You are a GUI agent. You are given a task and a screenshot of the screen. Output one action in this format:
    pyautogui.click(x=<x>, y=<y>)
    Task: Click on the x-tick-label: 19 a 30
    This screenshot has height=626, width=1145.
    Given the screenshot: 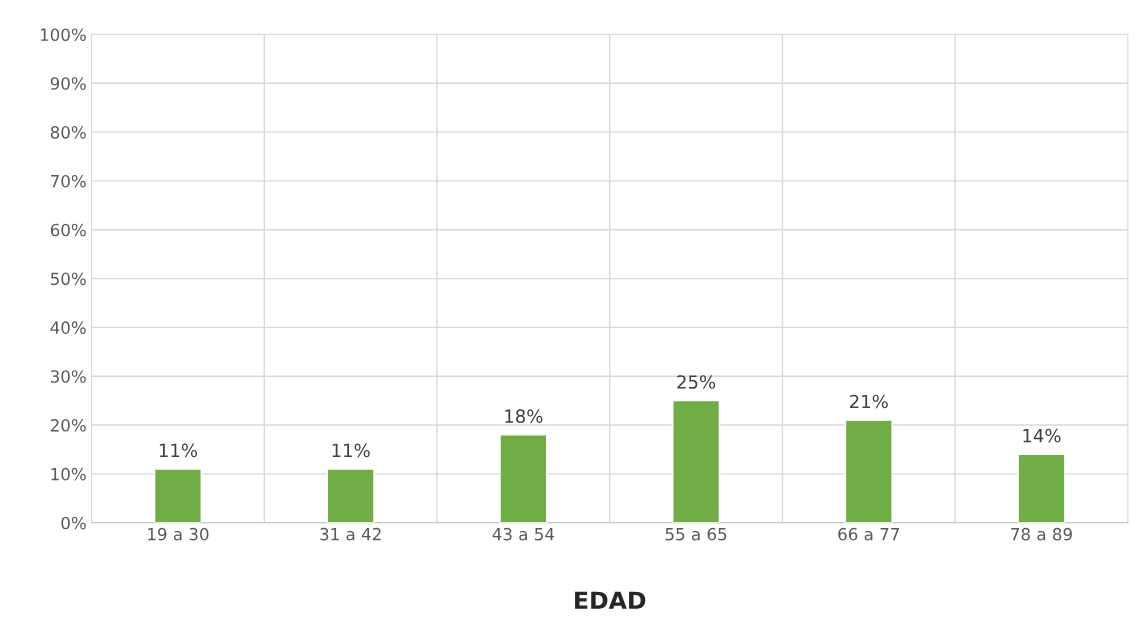 What is the action you would take?
    pyautogui.click(x=178, y=534)
    